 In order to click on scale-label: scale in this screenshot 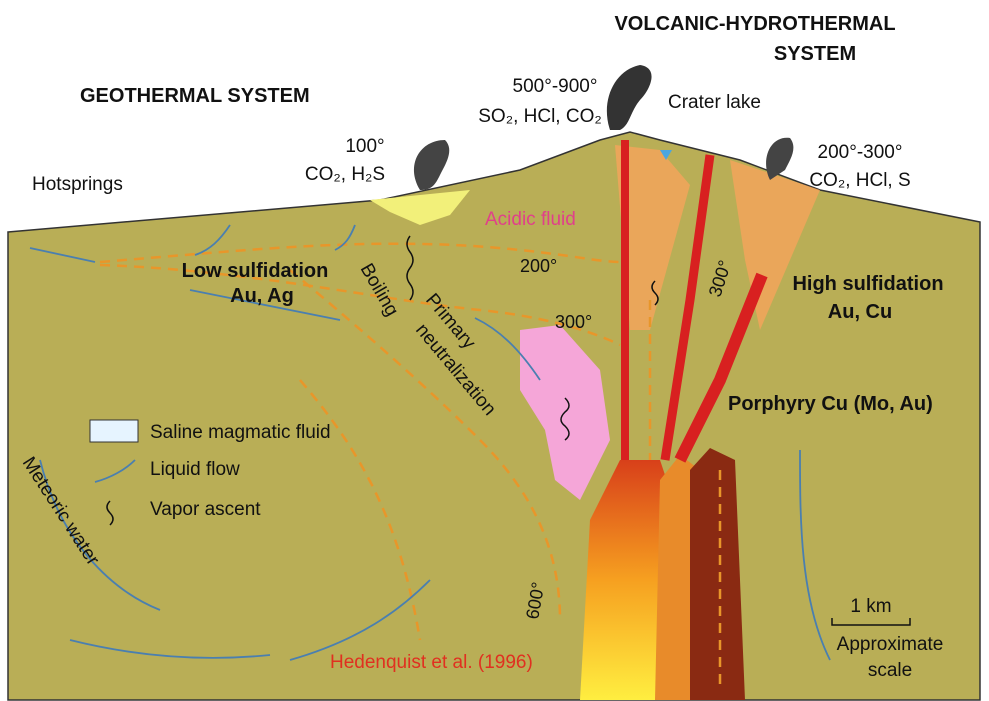, I will do `click(890, 670)`.